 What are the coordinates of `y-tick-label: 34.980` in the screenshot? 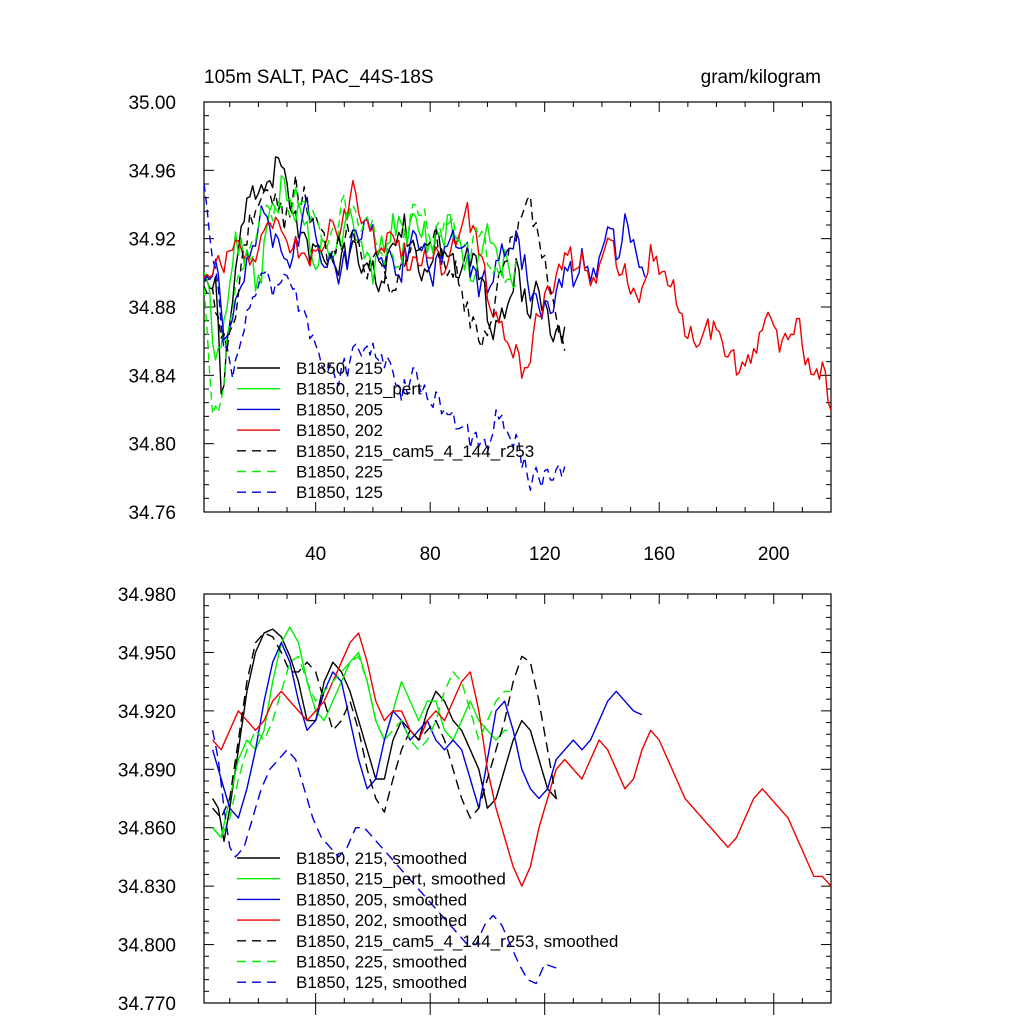 It's located at (147, 595).